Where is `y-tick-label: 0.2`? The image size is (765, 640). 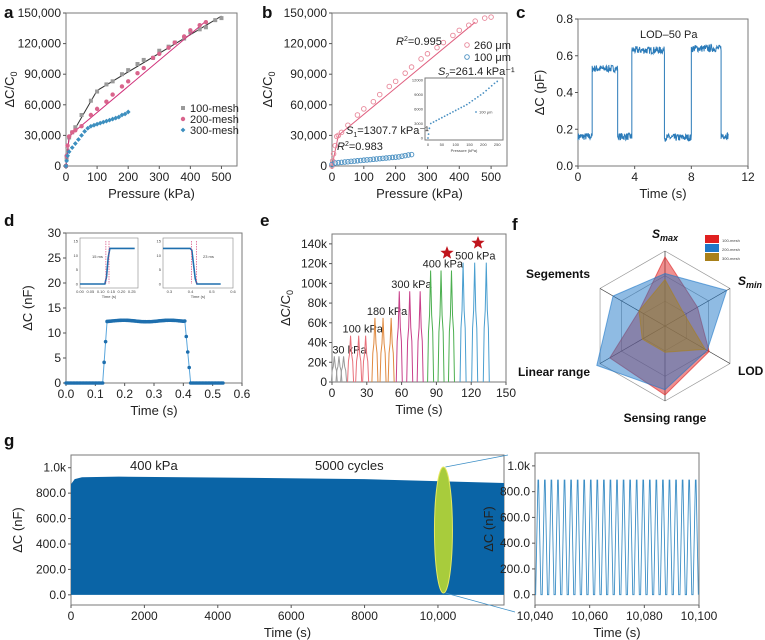
y-tick-label: 0.2 is located at coordinates (564, 129).